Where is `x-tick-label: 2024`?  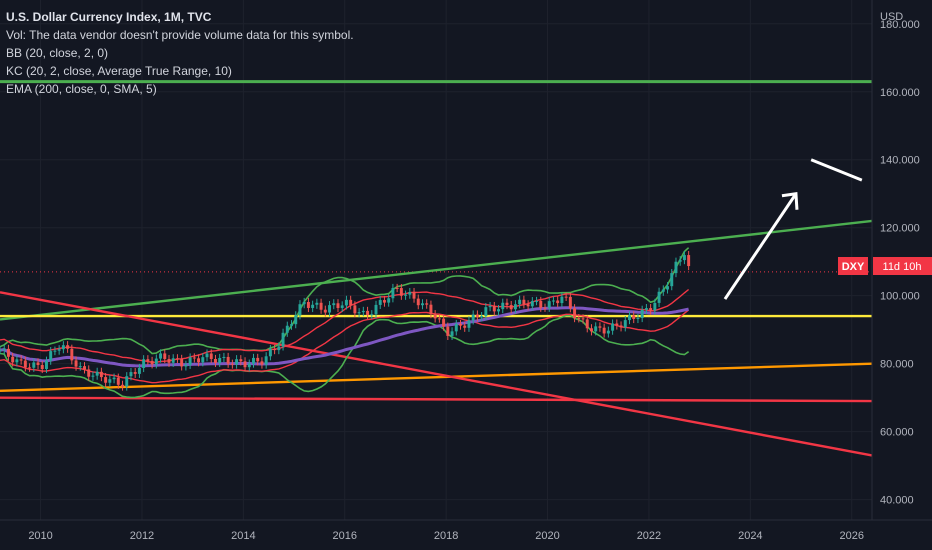
x-tick-label: 2024 is located at coordinates (750, 536).